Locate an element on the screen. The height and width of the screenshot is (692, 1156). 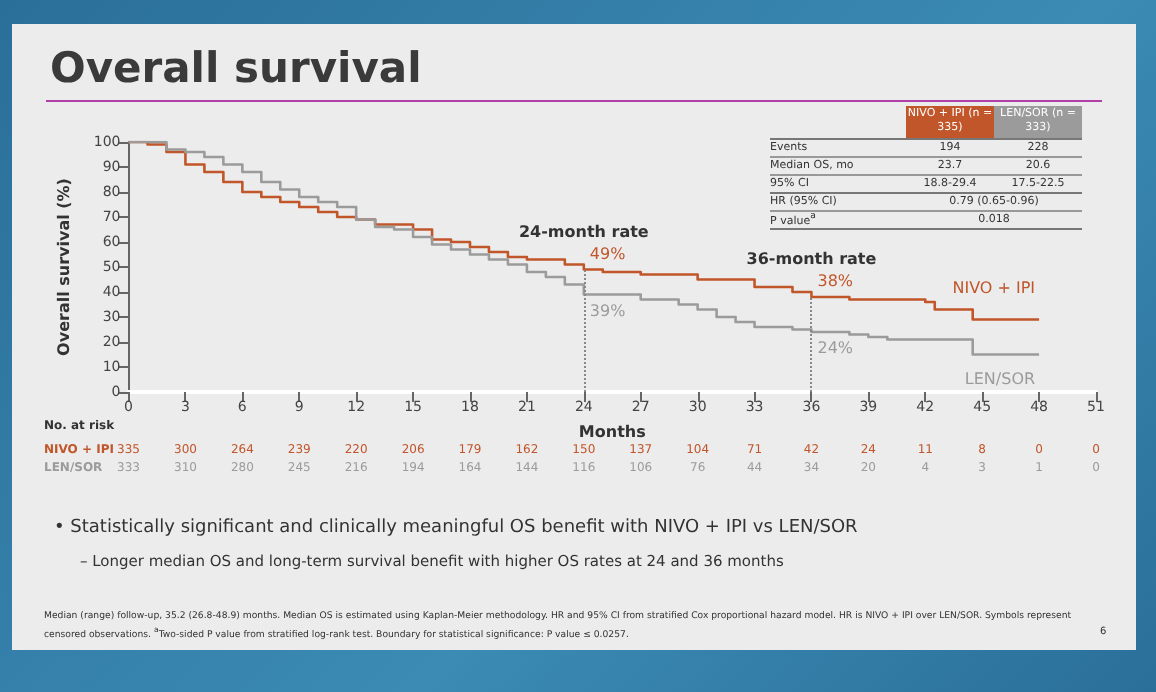
annotation: 36-month rate is located at coordinates (812, 259).